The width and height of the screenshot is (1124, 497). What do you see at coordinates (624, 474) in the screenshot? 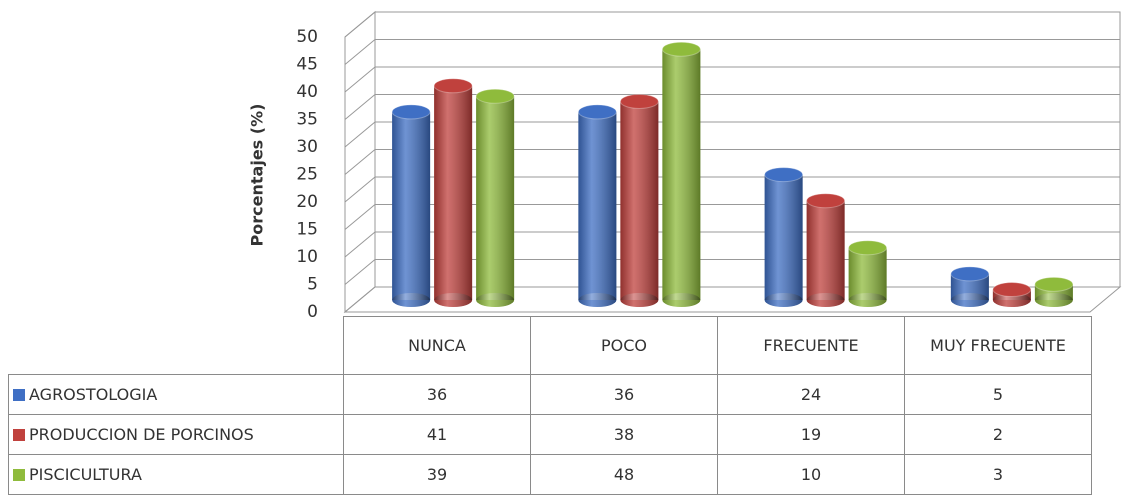
I see `value-cell: 48` at bounding box center [624, 474].